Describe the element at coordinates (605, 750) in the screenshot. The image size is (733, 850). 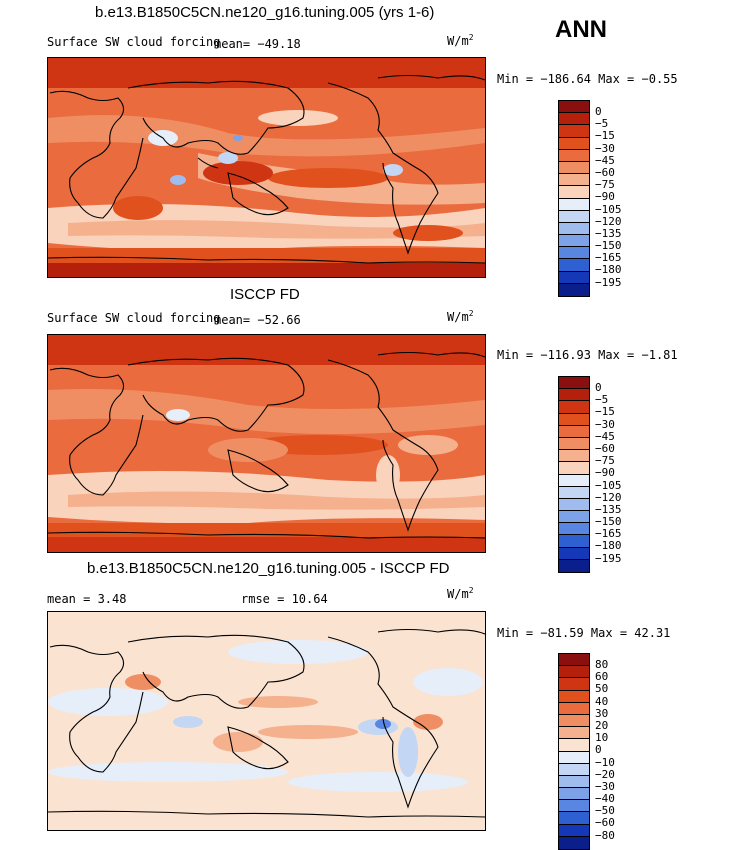
I see `panel3-colorbar-labels: 80 60 50 40 30 20 10 0 −10 −20 −30 −40 −50 −60 −80` at that location.